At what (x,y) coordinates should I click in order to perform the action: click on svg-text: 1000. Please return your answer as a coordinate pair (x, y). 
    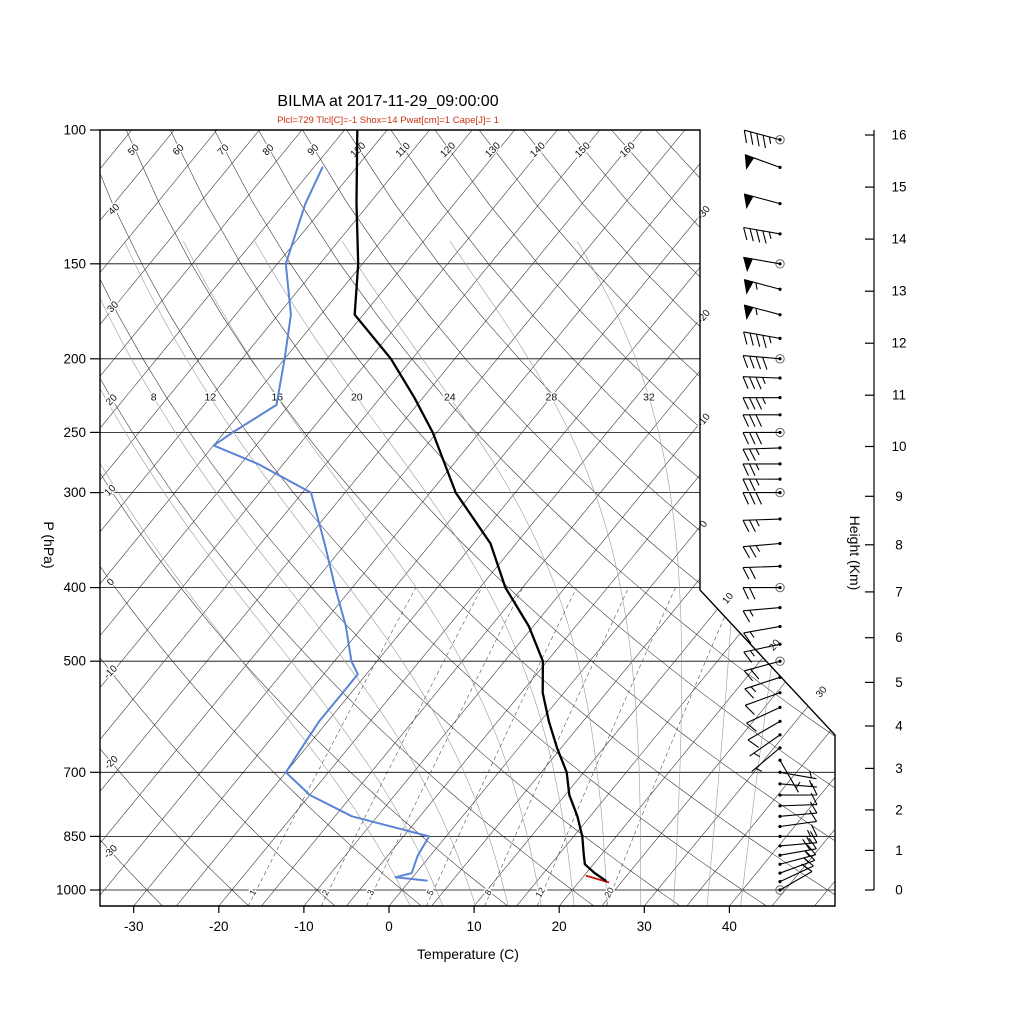
    Looking at the image, I should click on (71, 890).